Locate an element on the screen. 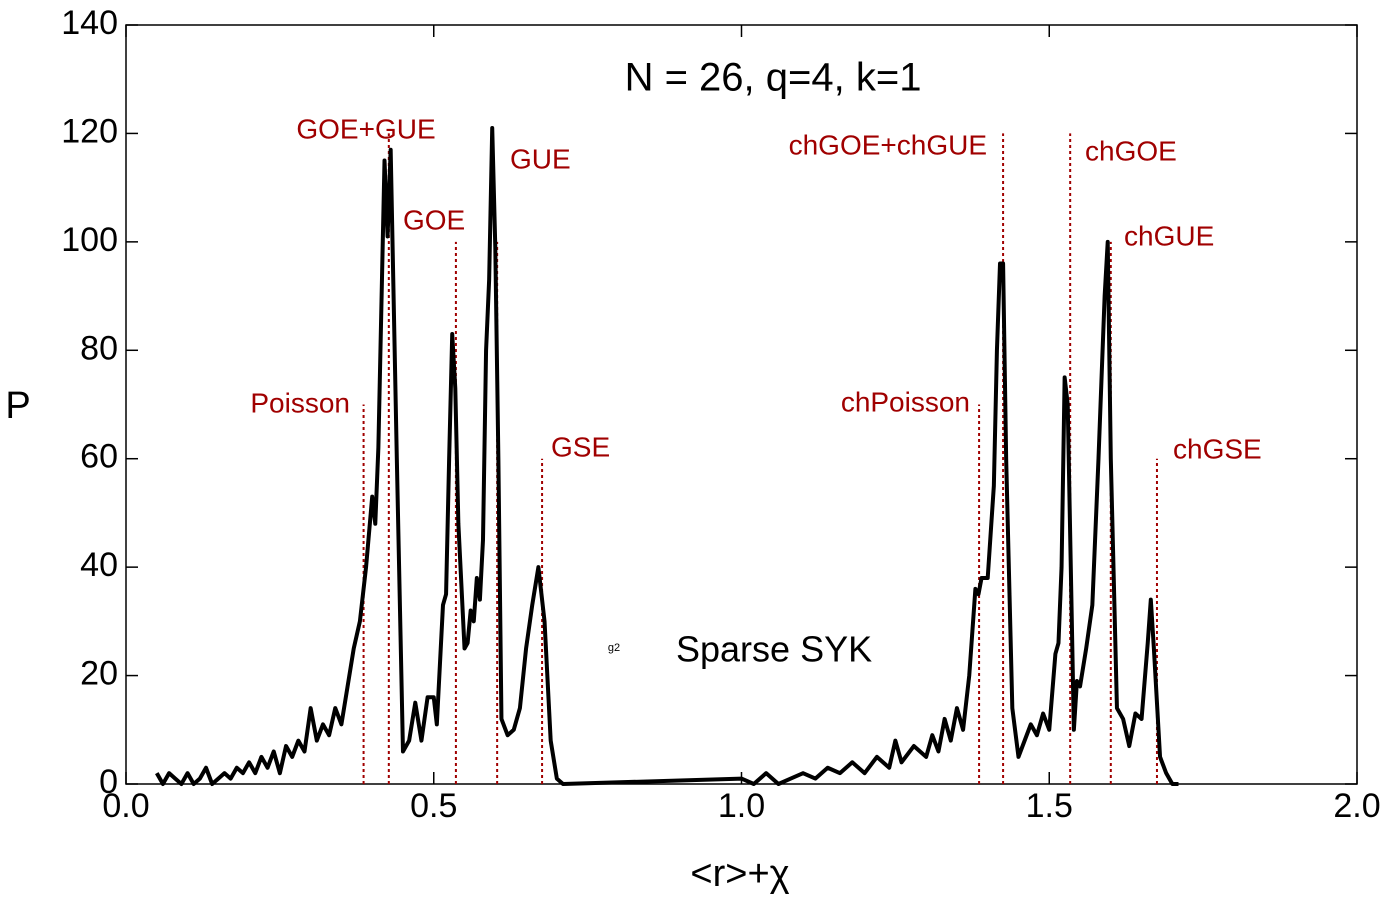  x-tick-label: 1.5 is located at coordinates (1049, 806).